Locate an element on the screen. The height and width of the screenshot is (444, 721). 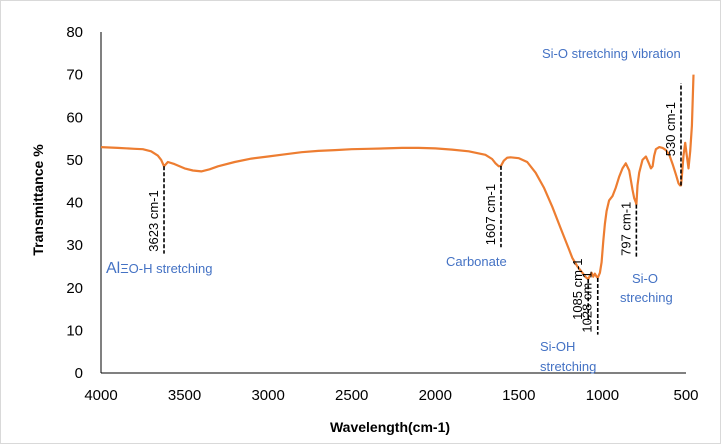
peak-label: 797 cm-1 is located at coordinates (625, 229).